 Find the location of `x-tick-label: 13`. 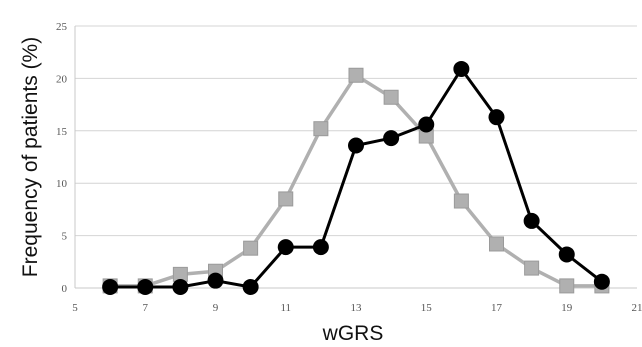

x-tick-label: 13 is located at coordinates (357, 308).